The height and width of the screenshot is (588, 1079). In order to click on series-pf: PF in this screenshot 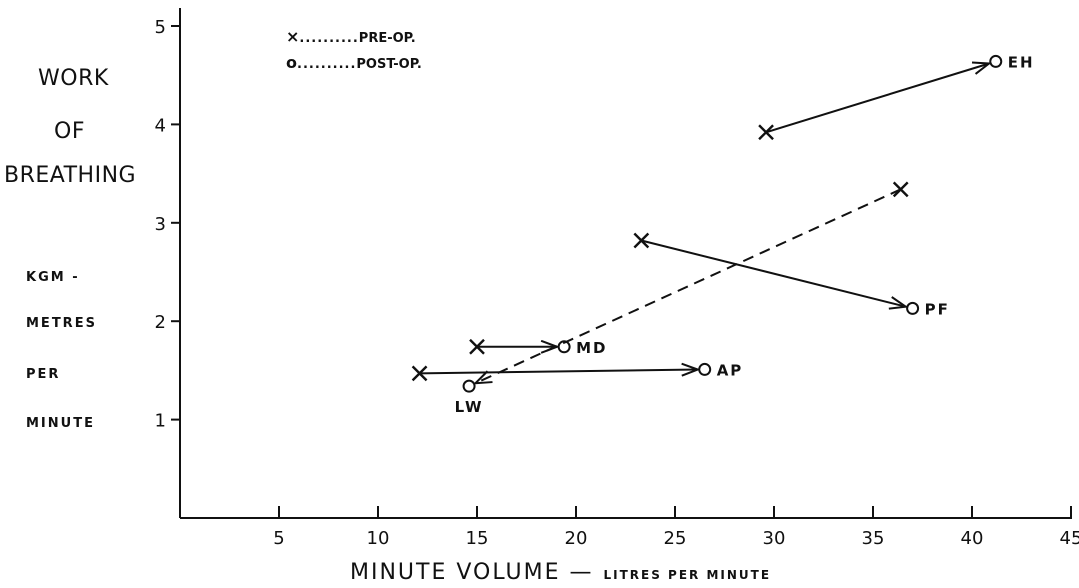, I will do `click(791, 275)`.